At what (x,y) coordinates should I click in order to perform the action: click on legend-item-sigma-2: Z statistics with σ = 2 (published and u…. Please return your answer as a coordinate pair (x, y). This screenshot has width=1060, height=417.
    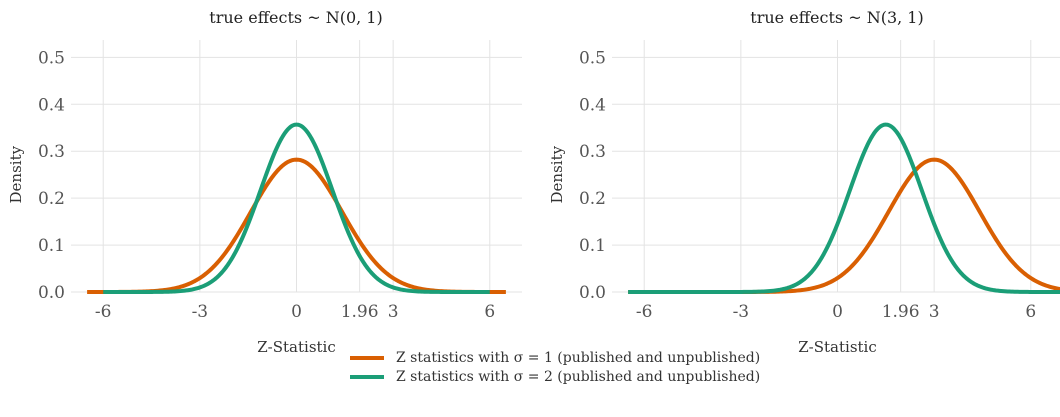
    Looking at the image, I should click on (555, 376).